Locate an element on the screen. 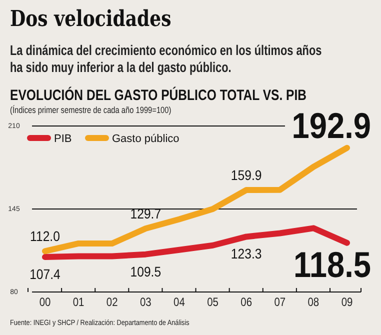 The image size is (381, 335). data-label: 118.5 is located at coordinates (332, 265).